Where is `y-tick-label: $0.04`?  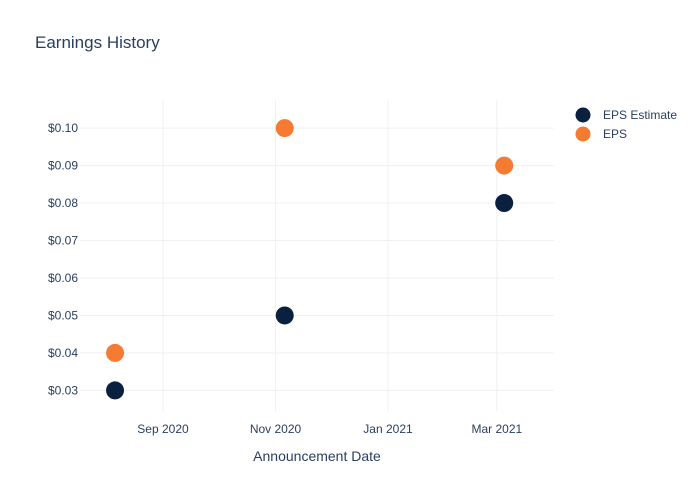 y-tick-label: $0.04 is located at coordinates (63, 353).